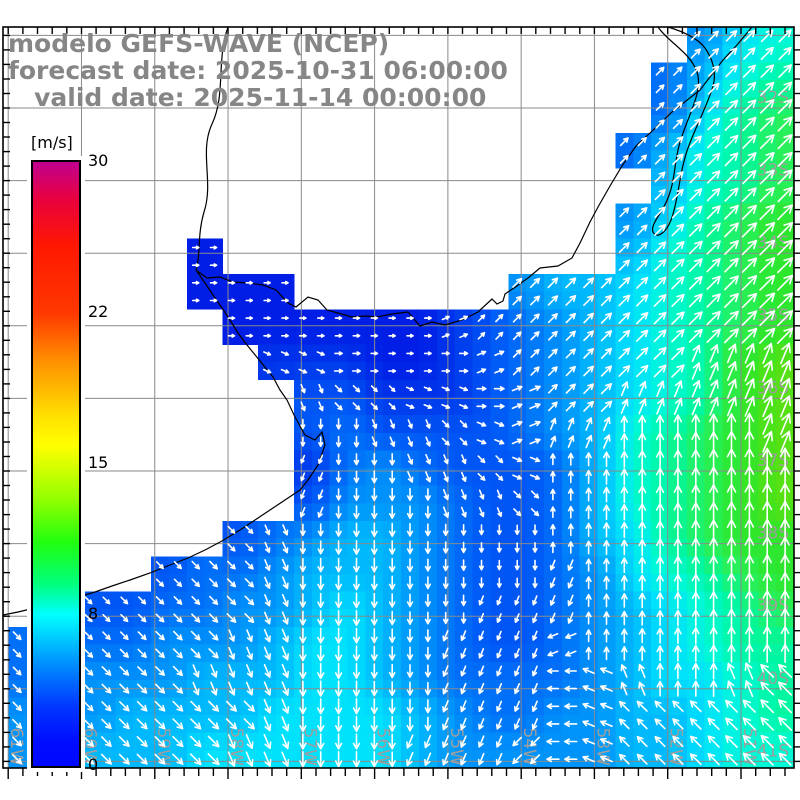 Image resolution: width=800 pixels, height=800 pixels. I want to click on valid-date: valid date: 2025-11-14 00:00:00, so click(247, 97).